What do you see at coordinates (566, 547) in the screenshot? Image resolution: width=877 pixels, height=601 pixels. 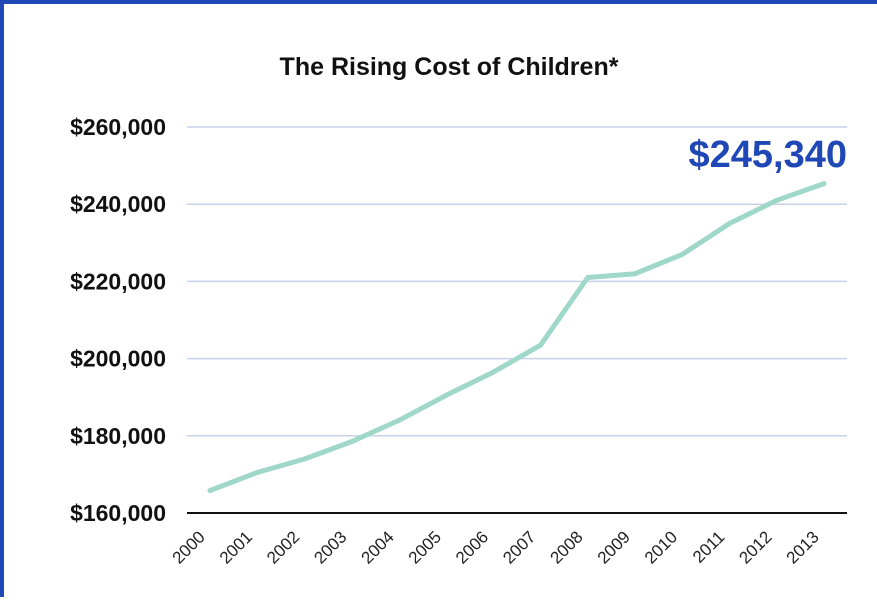 I see `x-tick-label: 2008` at bounding box center [566, 547].